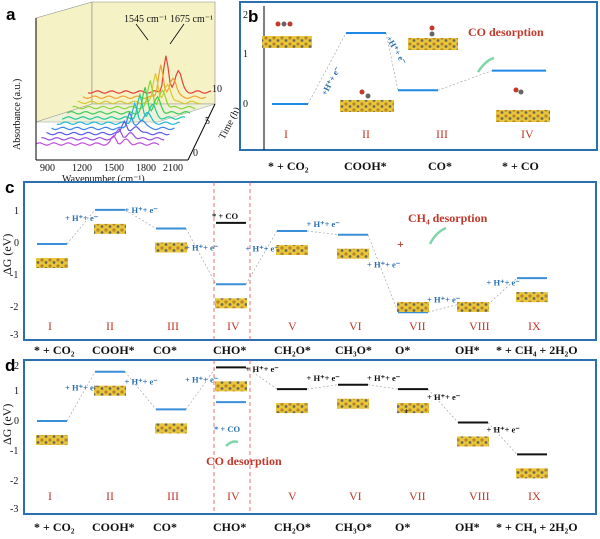 This screenshot has width=600, height=539. Describe the element at coordinates (245, 104) in the screenshot. I see `b-tick-0: 0` at that location.